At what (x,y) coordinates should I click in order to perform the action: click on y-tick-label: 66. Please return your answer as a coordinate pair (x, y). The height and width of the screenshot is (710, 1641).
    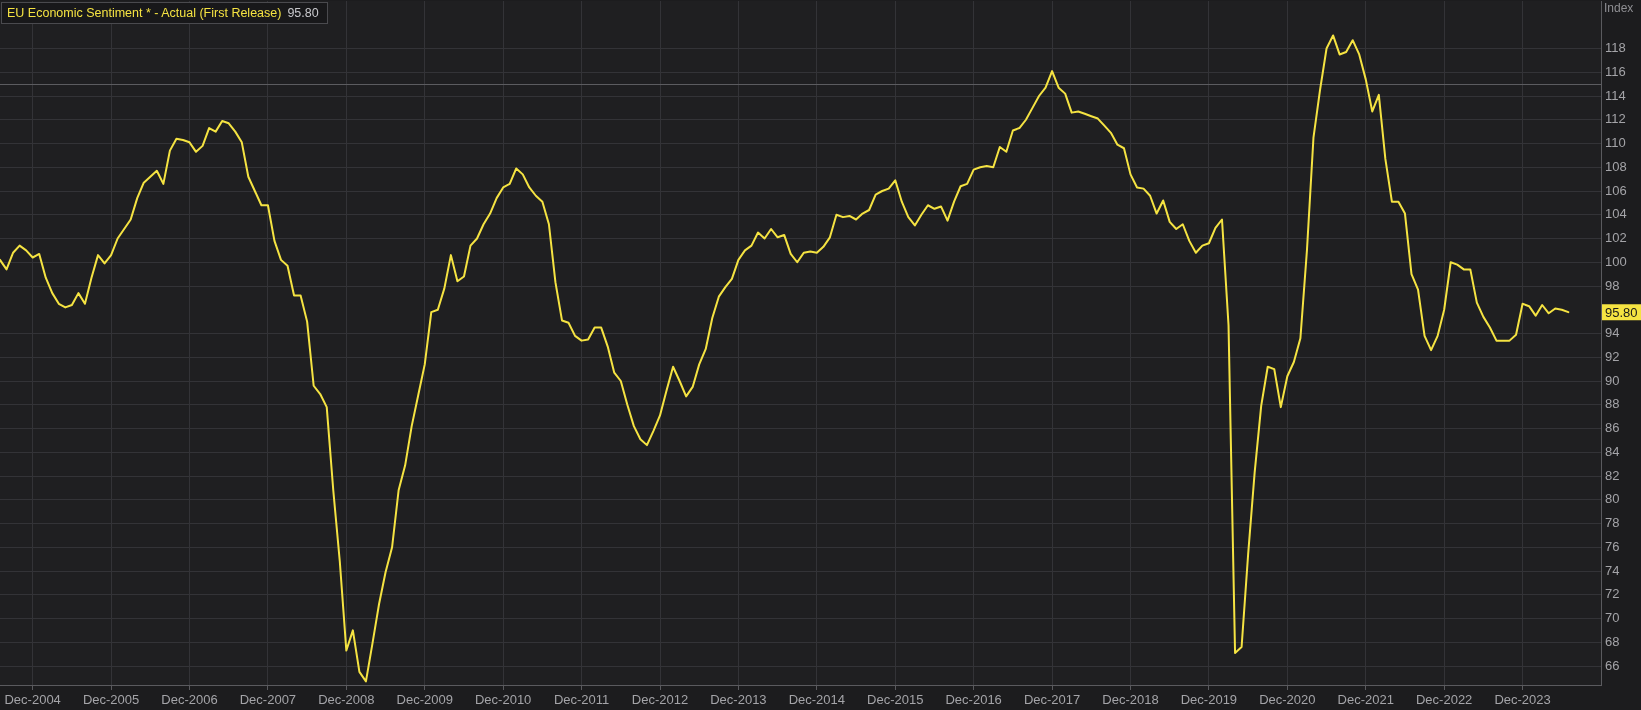
    Looking at the image, I should click on (1612, 665).